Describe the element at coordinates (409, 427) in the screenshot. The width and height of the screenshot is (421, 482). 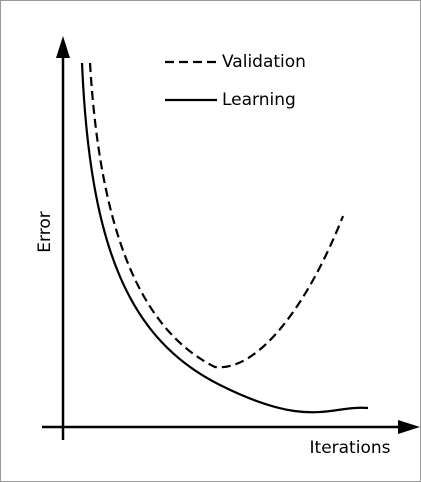
I see `x-axis-arrow` at that location.